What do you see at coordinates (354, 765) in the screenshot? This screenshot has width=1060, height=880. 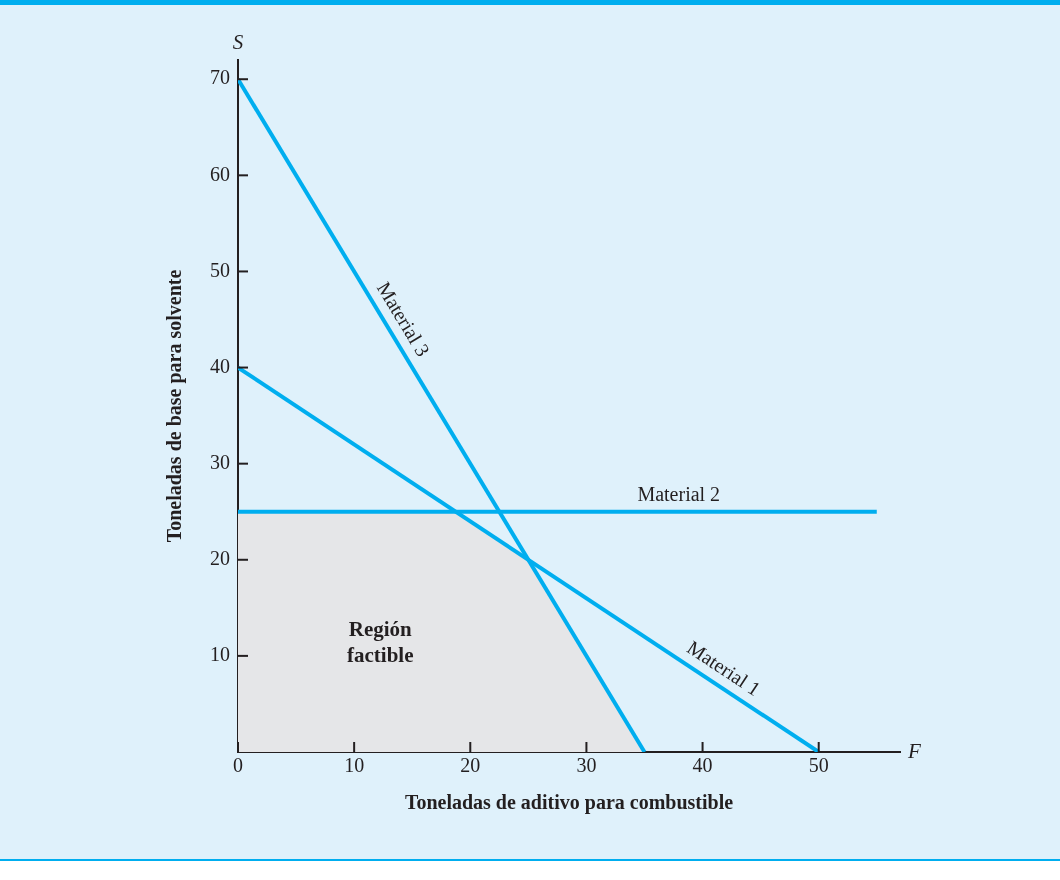 I see `x-tick-label: 10` at bounding box center [354, 765].